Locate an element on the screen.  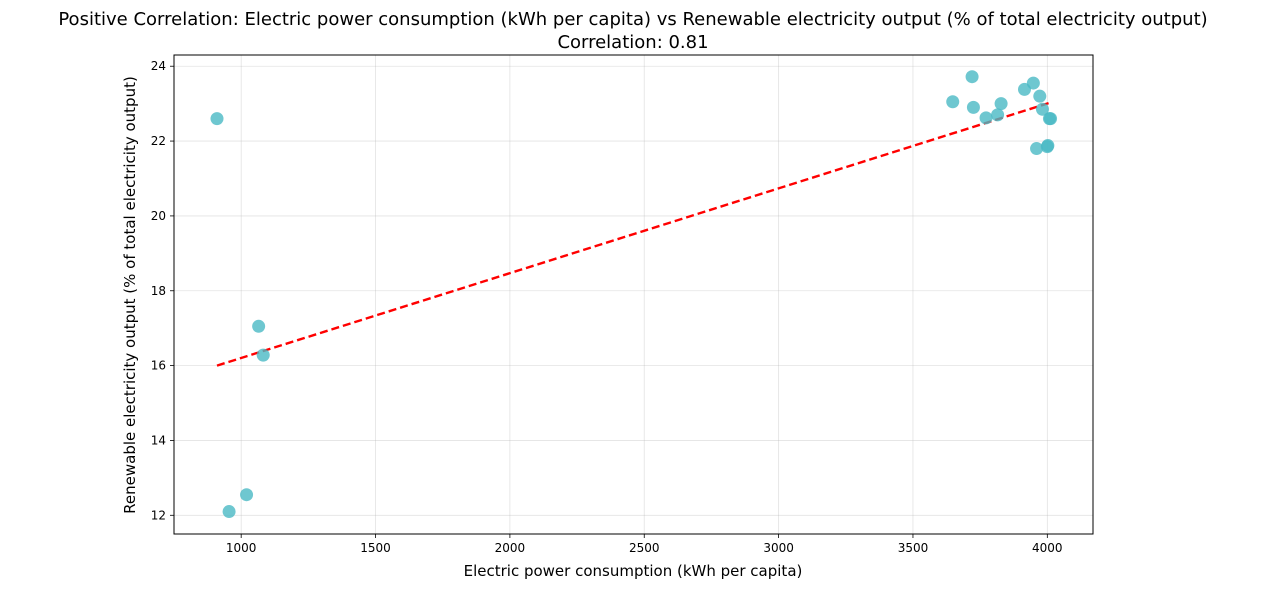
y-tick-label: 12 is located at coordinates (158, 515).